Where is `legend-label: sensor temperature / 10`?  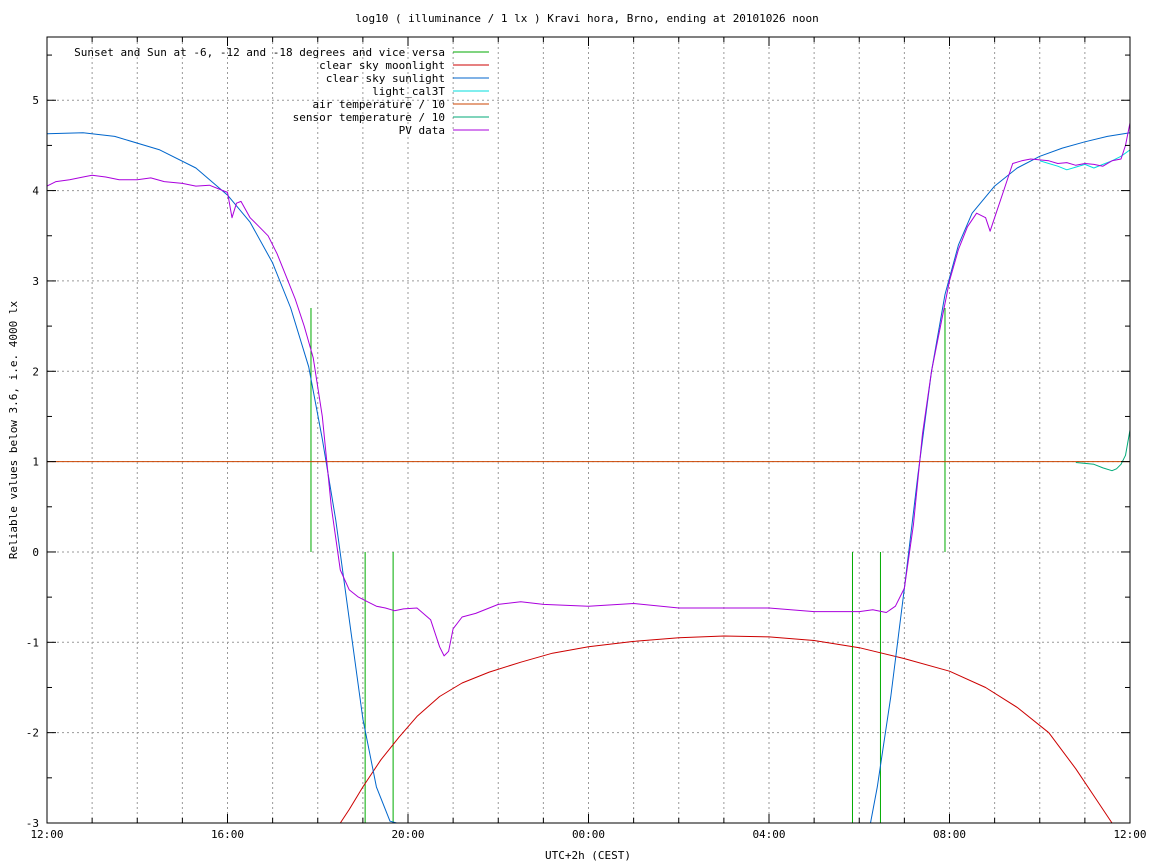
legend-label: sensor temperature / 10 is located at coordinates (369, 117).